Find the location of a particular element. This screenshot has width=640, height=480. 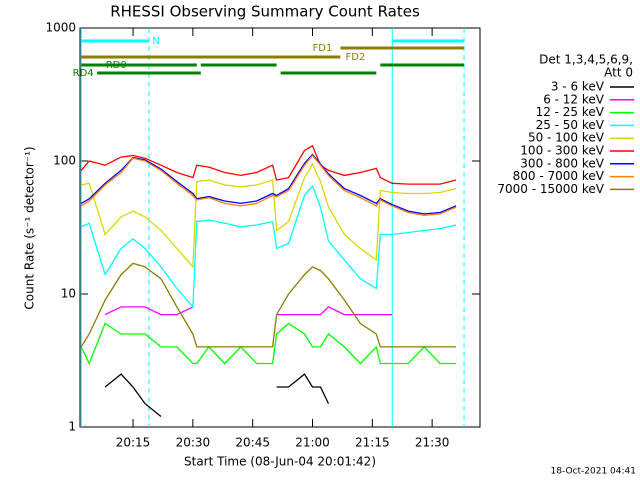

legend-label: 300 - 800 keV is located at coordinates (562, 163).